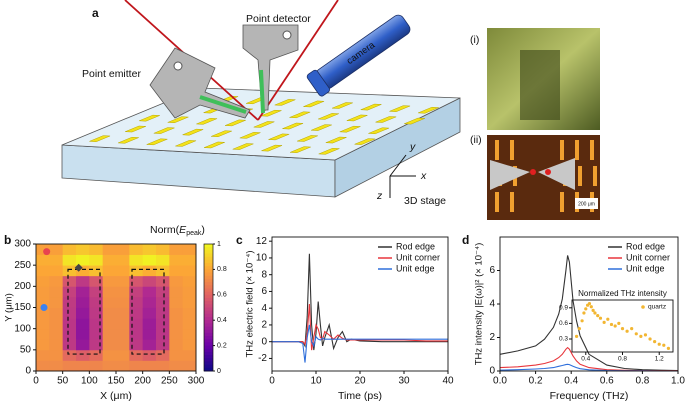 This screenshot has height=414, width=685. What do you see at coordinates (278, 19) in the screenshot?
I see `detector-label: Point detector` at bounding box center [278, 19].